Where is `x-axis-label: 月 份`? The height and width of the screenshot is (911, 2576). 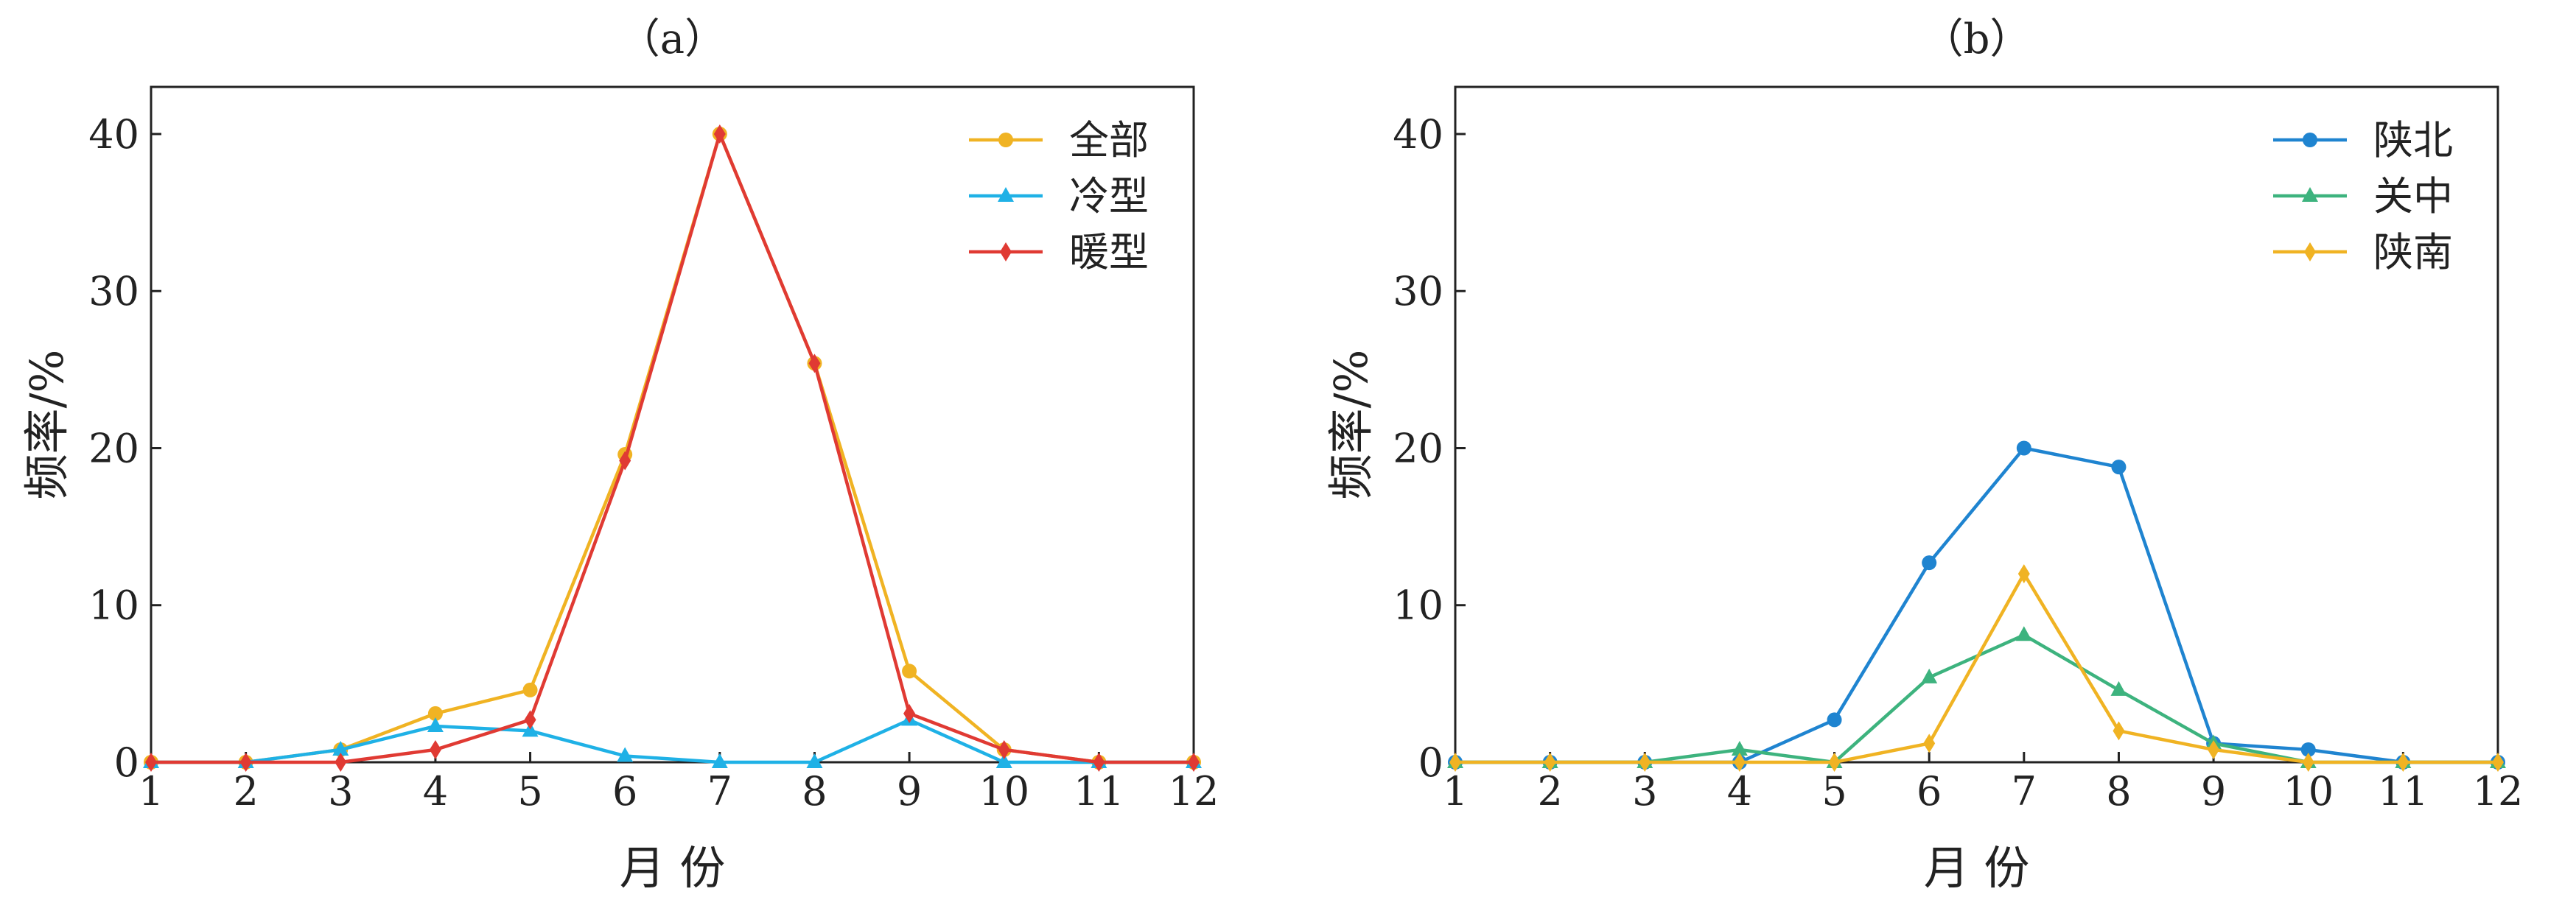 x-axis-label: 月 份 is located at coordinates (673, 868).